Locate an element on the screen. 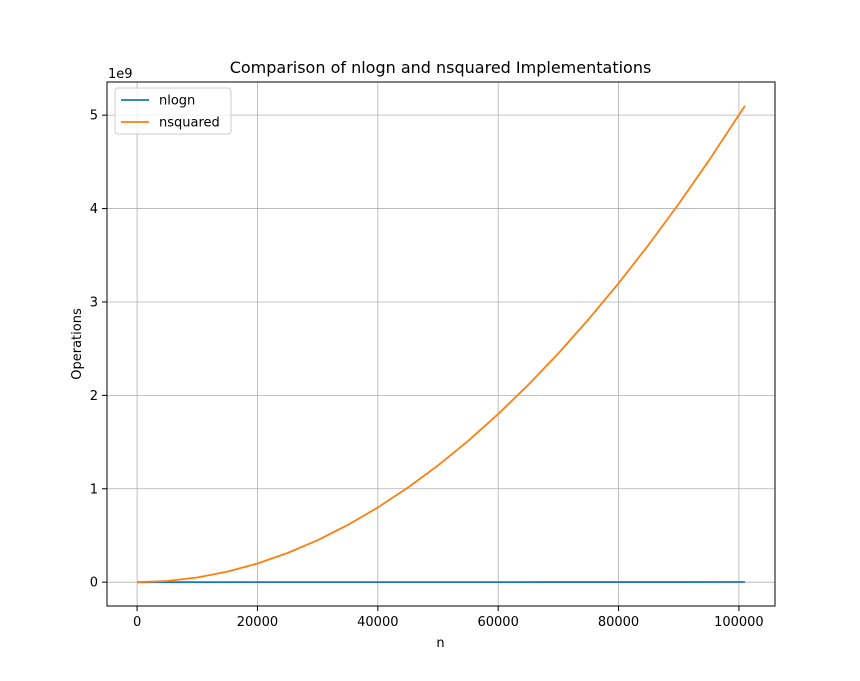 Image resolution: width=860 pixels, height=681 pixels. legend-label-nsquared: nsquared is located at coordinates (189, 123).